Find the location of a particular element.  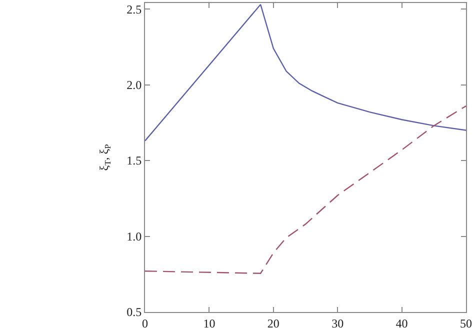

y-tick-label: 1.5 is located at coordinates (134, 161).